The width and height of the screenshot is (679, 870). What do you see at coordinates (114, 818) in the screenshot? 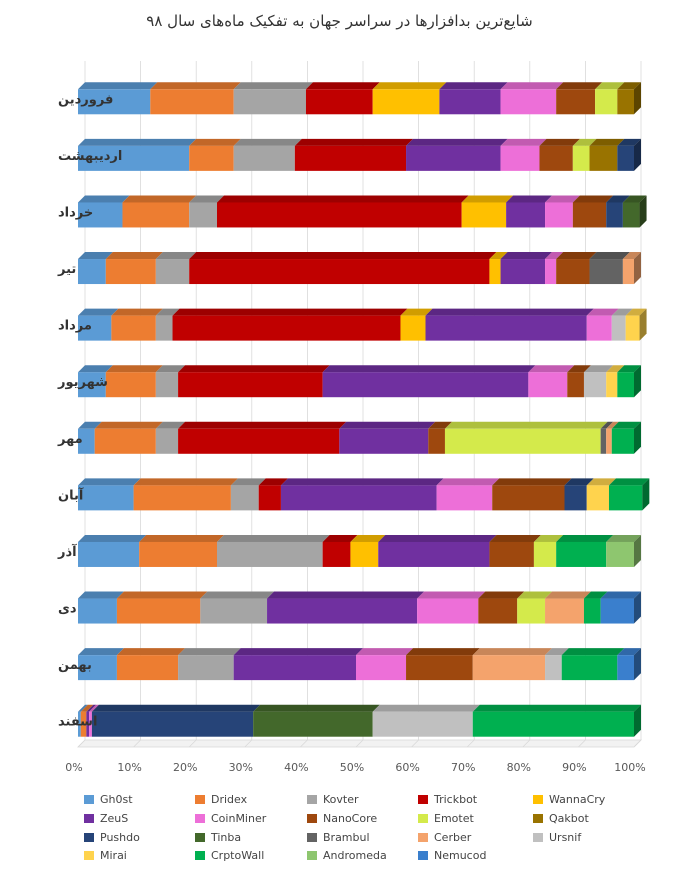
I see `legend-label: ZeuS` at bounding box center [114, 818].